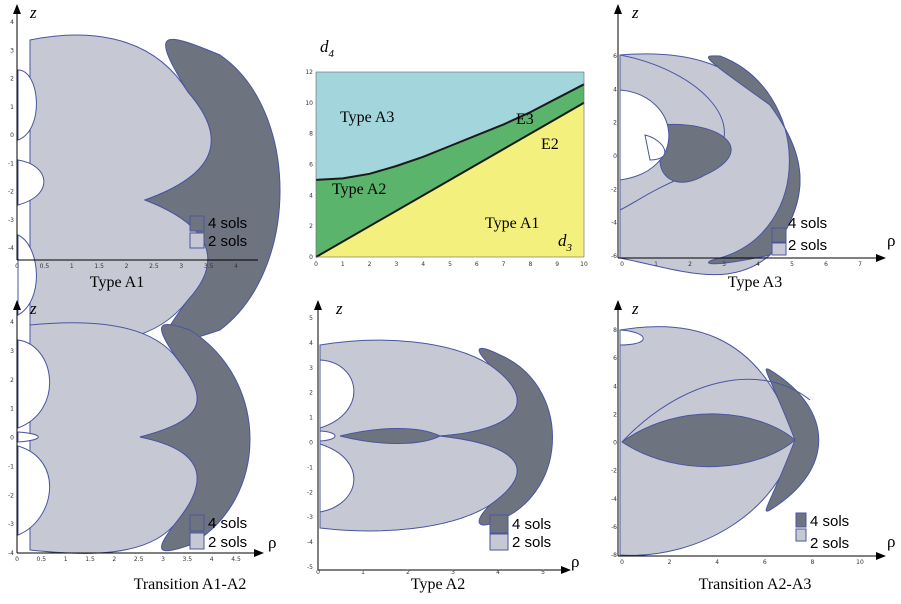 The width and height of the screenshot is (901, 604). I want to click on y-tick-label: 10, so click(309, 103).